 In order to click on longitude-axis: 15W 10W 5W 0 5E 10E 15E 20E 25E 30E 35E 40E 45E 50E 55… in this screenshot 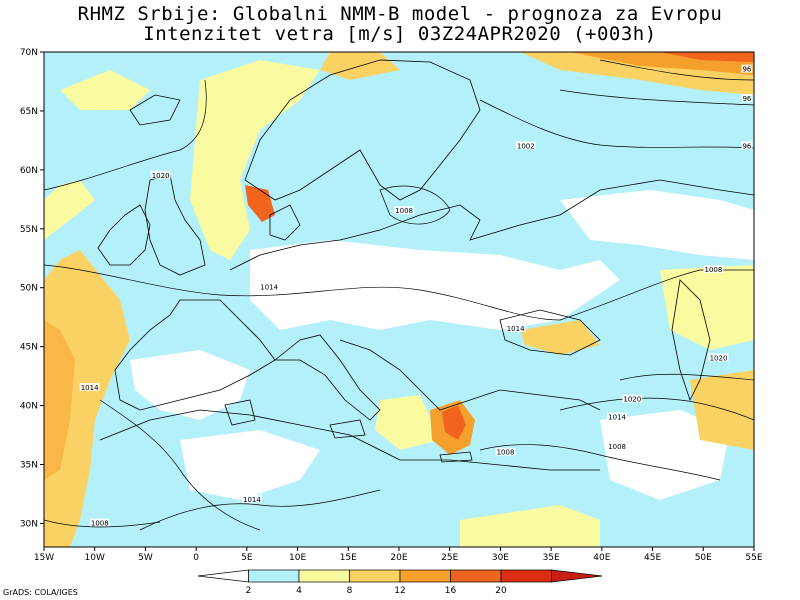, I will do `click(398, 555)`.